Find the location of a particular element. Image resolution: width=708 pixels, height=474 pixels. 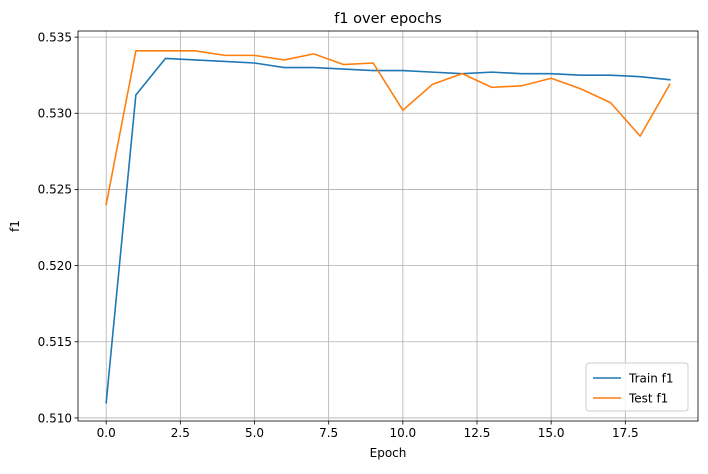

y-tick-label: 0.535 is located at coordinates (55, 37).